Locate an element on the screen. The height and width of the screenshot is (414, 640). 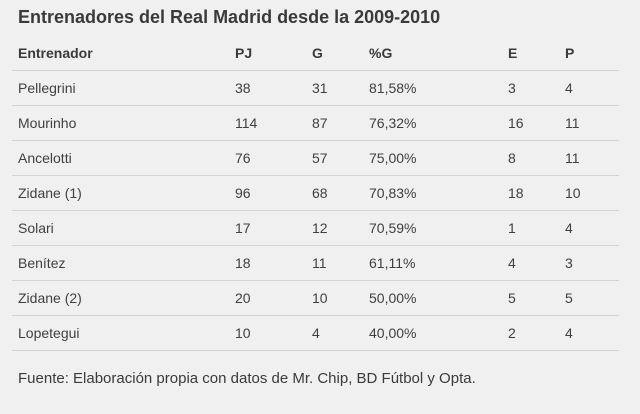
table-row: Solari 17 12 70,59% 1 4 is located at coordinates (315, 228).